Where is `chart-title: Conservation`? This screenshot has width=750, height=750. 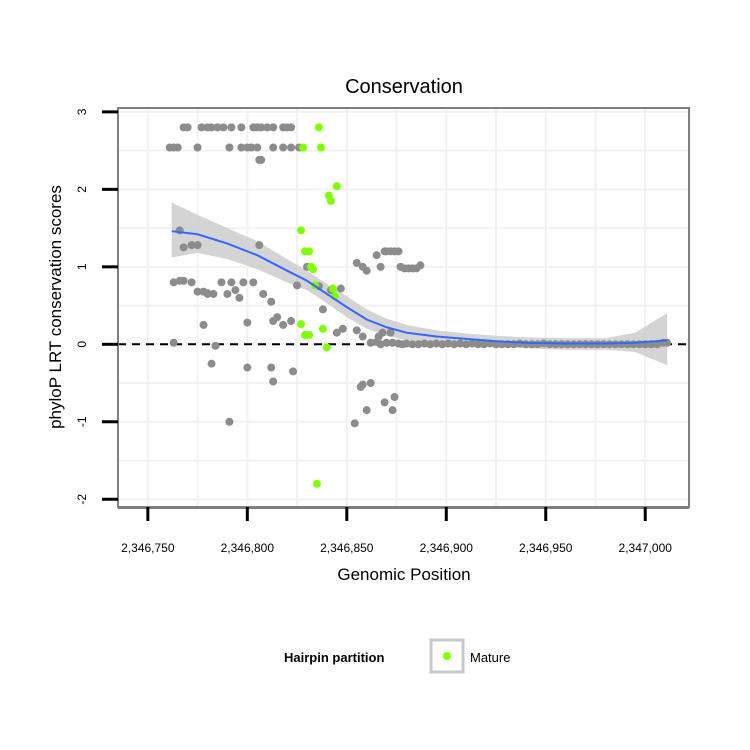 chart-title: Conservation is located at coordinates (404, 87).